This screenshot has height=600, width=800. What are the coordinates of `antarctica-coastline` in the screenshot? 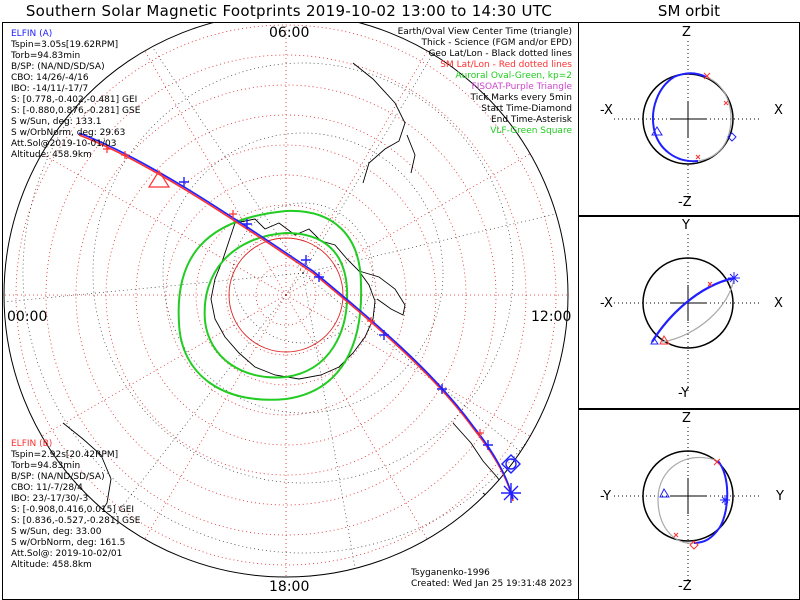 It's located at (293, 299).